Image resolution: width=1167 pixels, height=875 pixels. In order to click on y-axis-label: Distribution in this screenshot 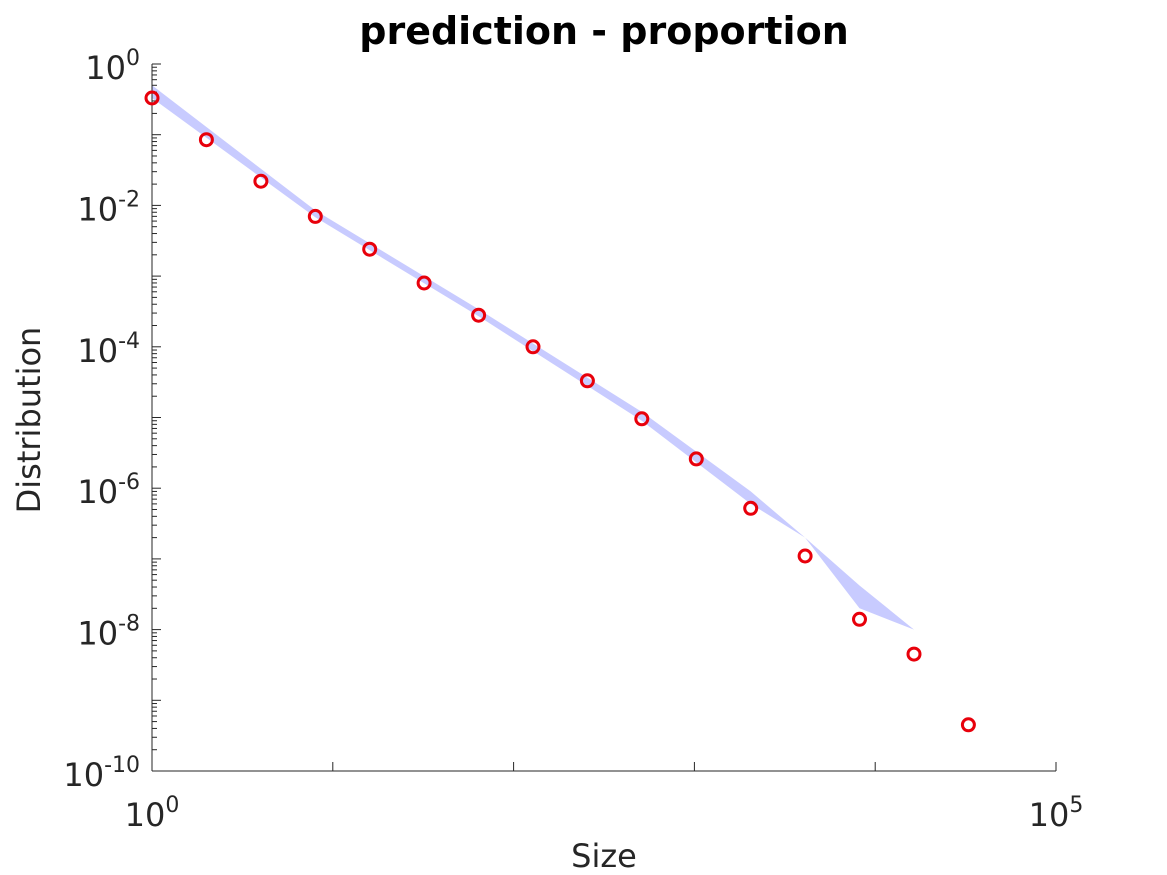, I will do `click(29, 420)`.